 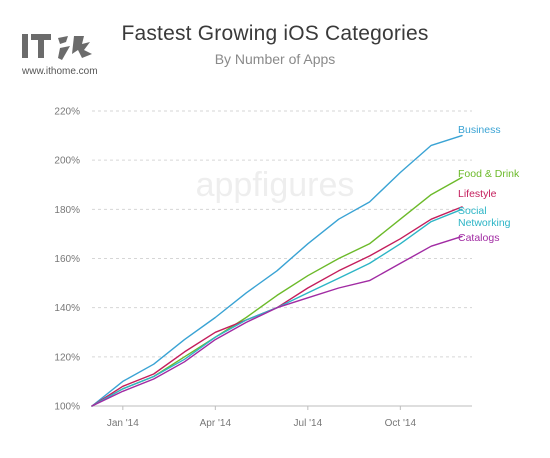 I want to click on chart-subtitle: By Number of Apps, so click(x=275, y=59).